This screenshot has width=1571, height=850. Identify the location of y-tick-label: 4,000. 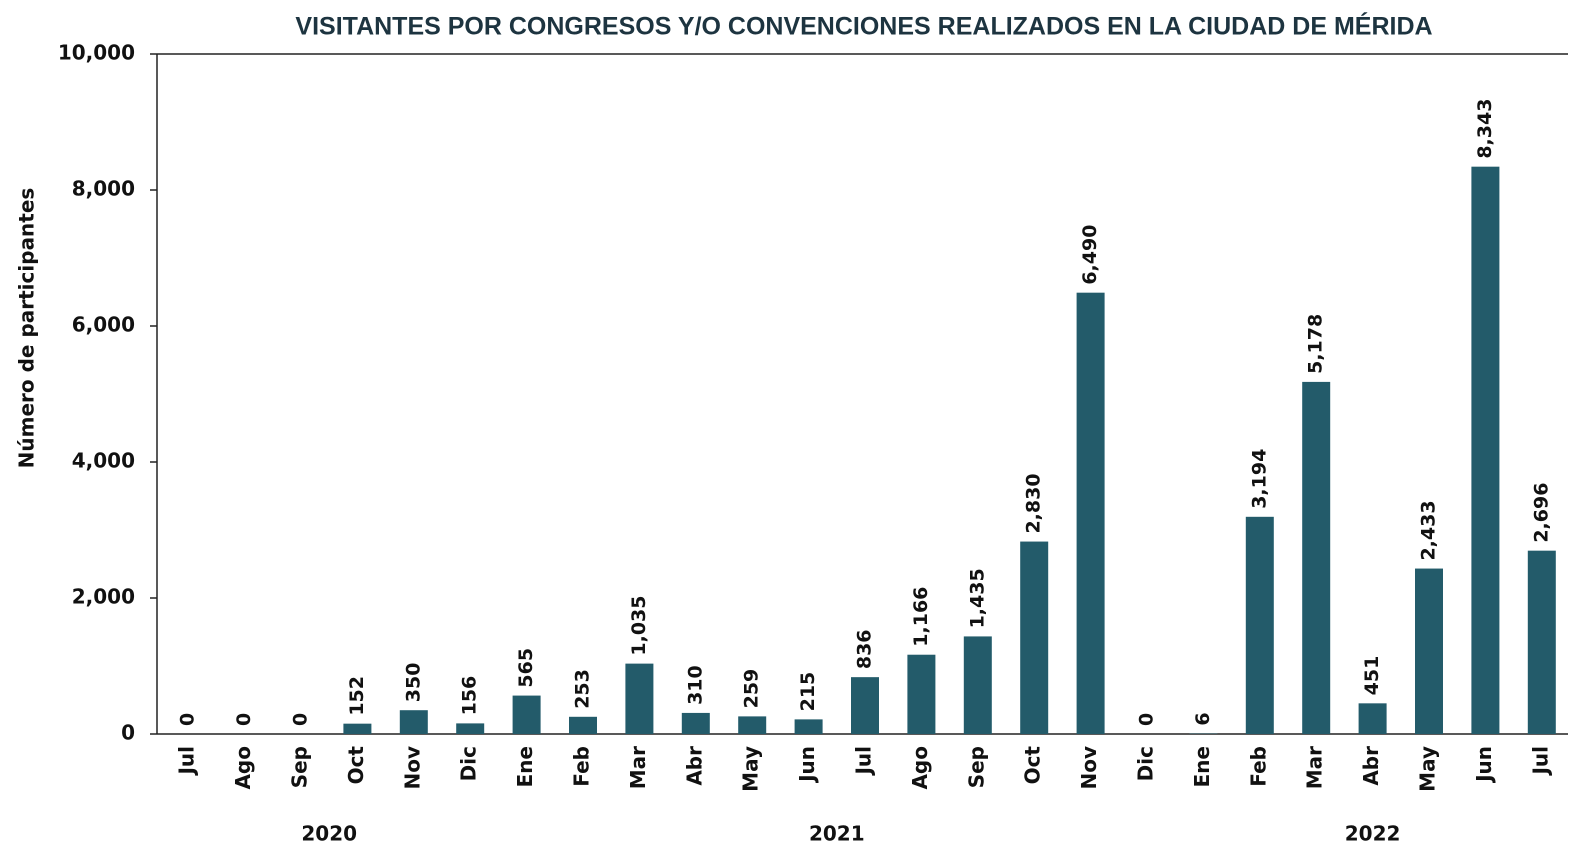
(103, 461).